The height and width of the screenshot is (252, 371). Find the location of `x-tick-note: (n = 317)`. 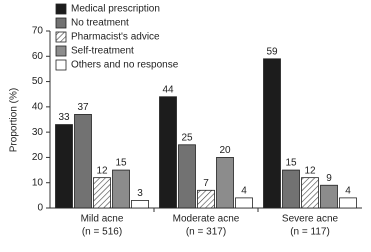

x-tick-note: (n = 317) is located at coordinates (206, 232).